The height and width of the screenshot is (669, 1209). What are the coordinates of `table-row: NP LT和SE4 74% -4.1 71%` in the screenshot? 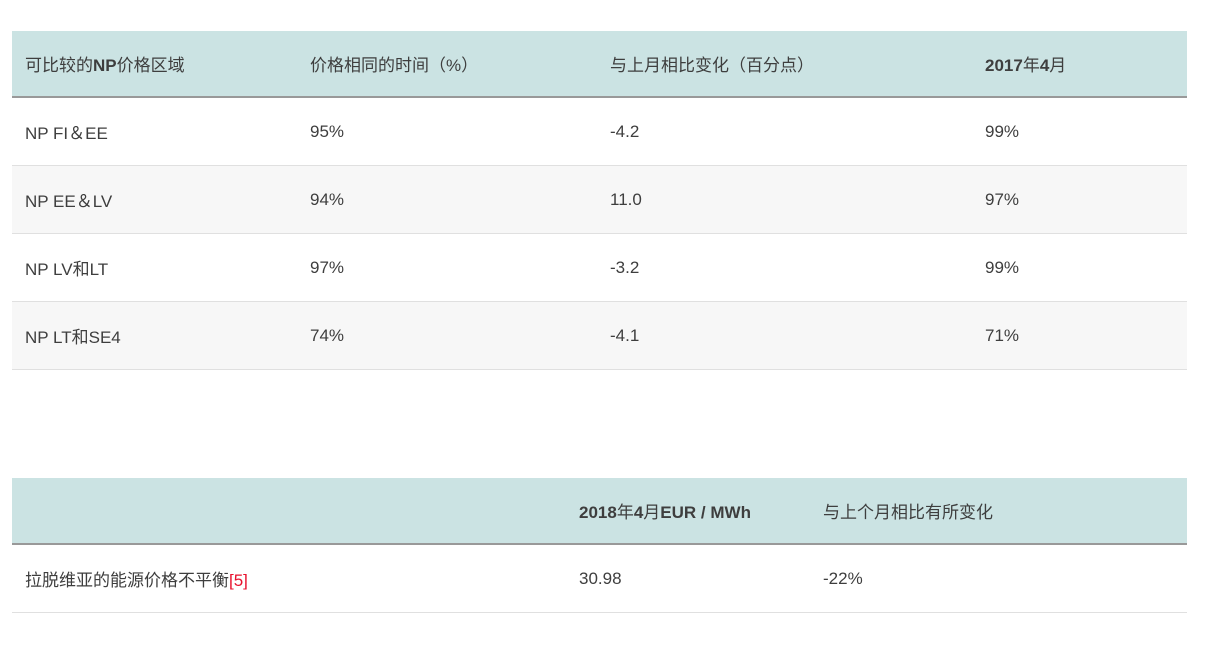 It's located at (599, 335).